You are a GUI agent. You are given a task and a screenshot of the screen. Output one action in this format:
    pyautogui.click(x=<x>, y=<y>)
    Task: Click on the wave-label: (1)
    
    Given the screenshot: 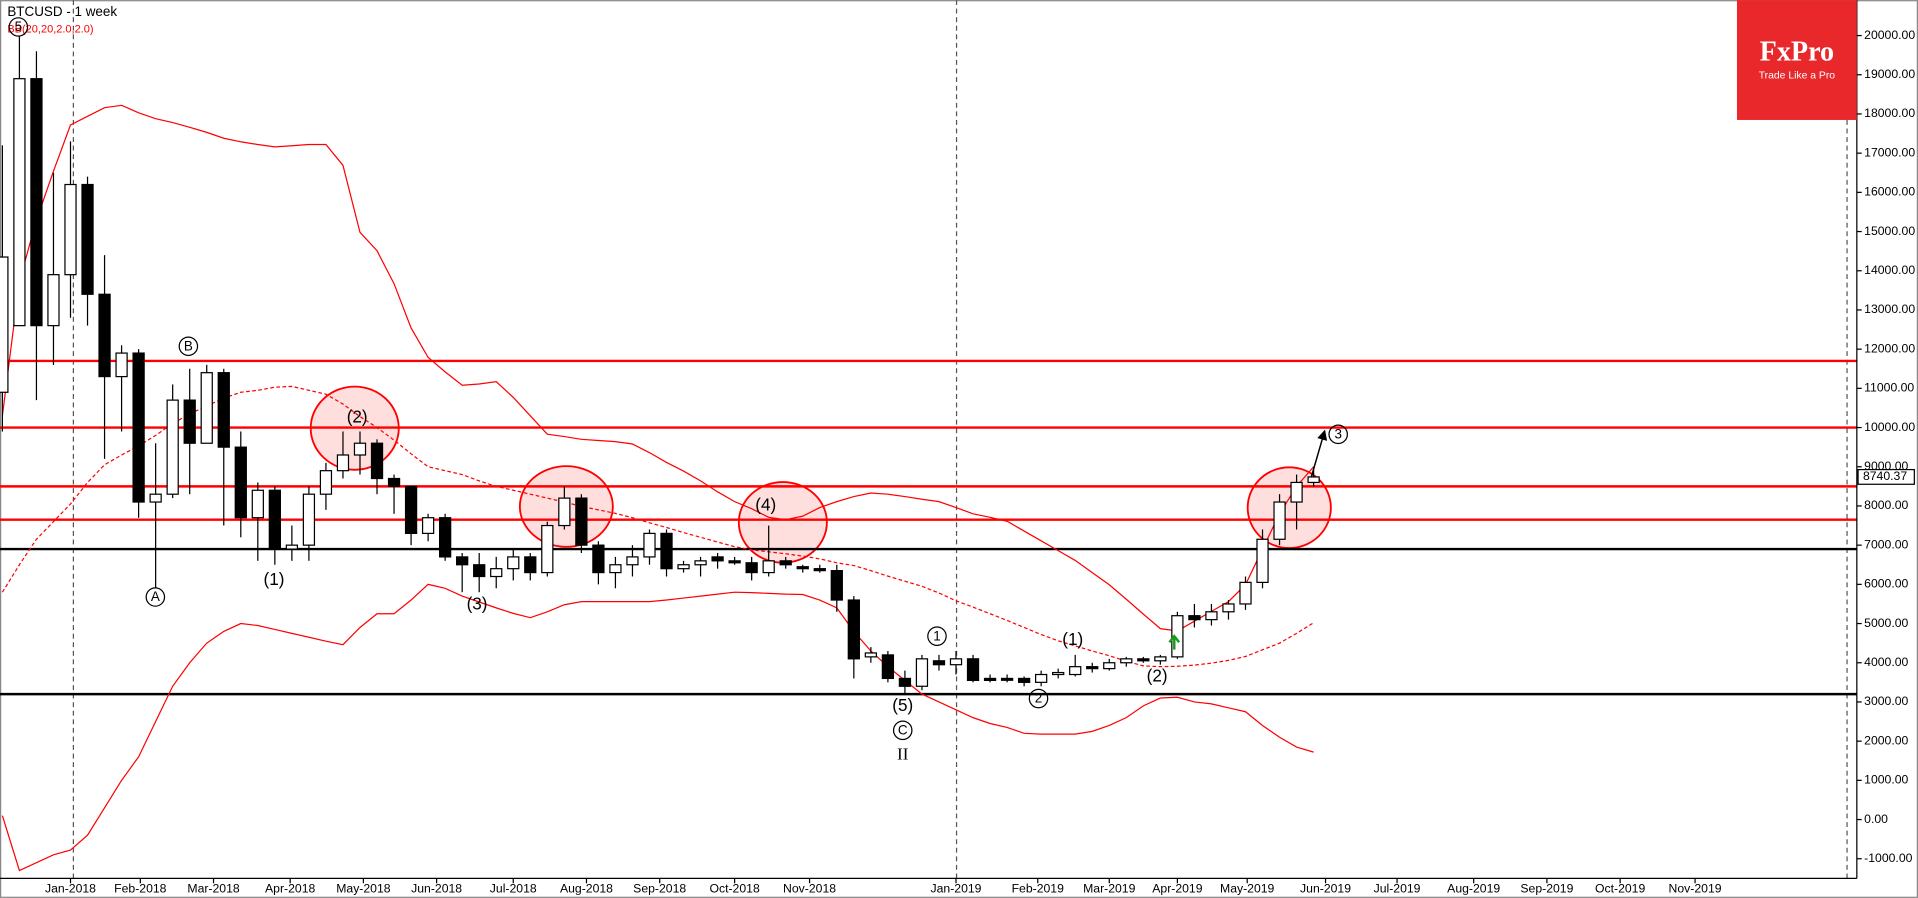 What is the action you would take?
    pyautogui.click(x=274, y=579)
    